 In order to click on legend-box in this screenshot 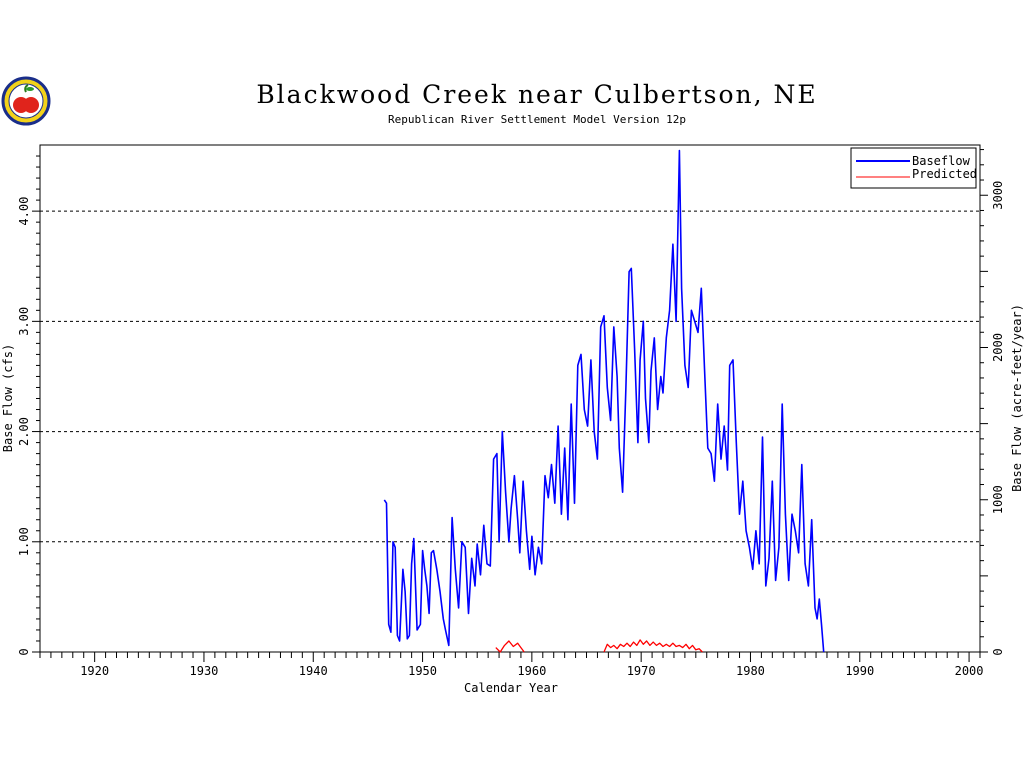, I will do `click(913, 168)`.